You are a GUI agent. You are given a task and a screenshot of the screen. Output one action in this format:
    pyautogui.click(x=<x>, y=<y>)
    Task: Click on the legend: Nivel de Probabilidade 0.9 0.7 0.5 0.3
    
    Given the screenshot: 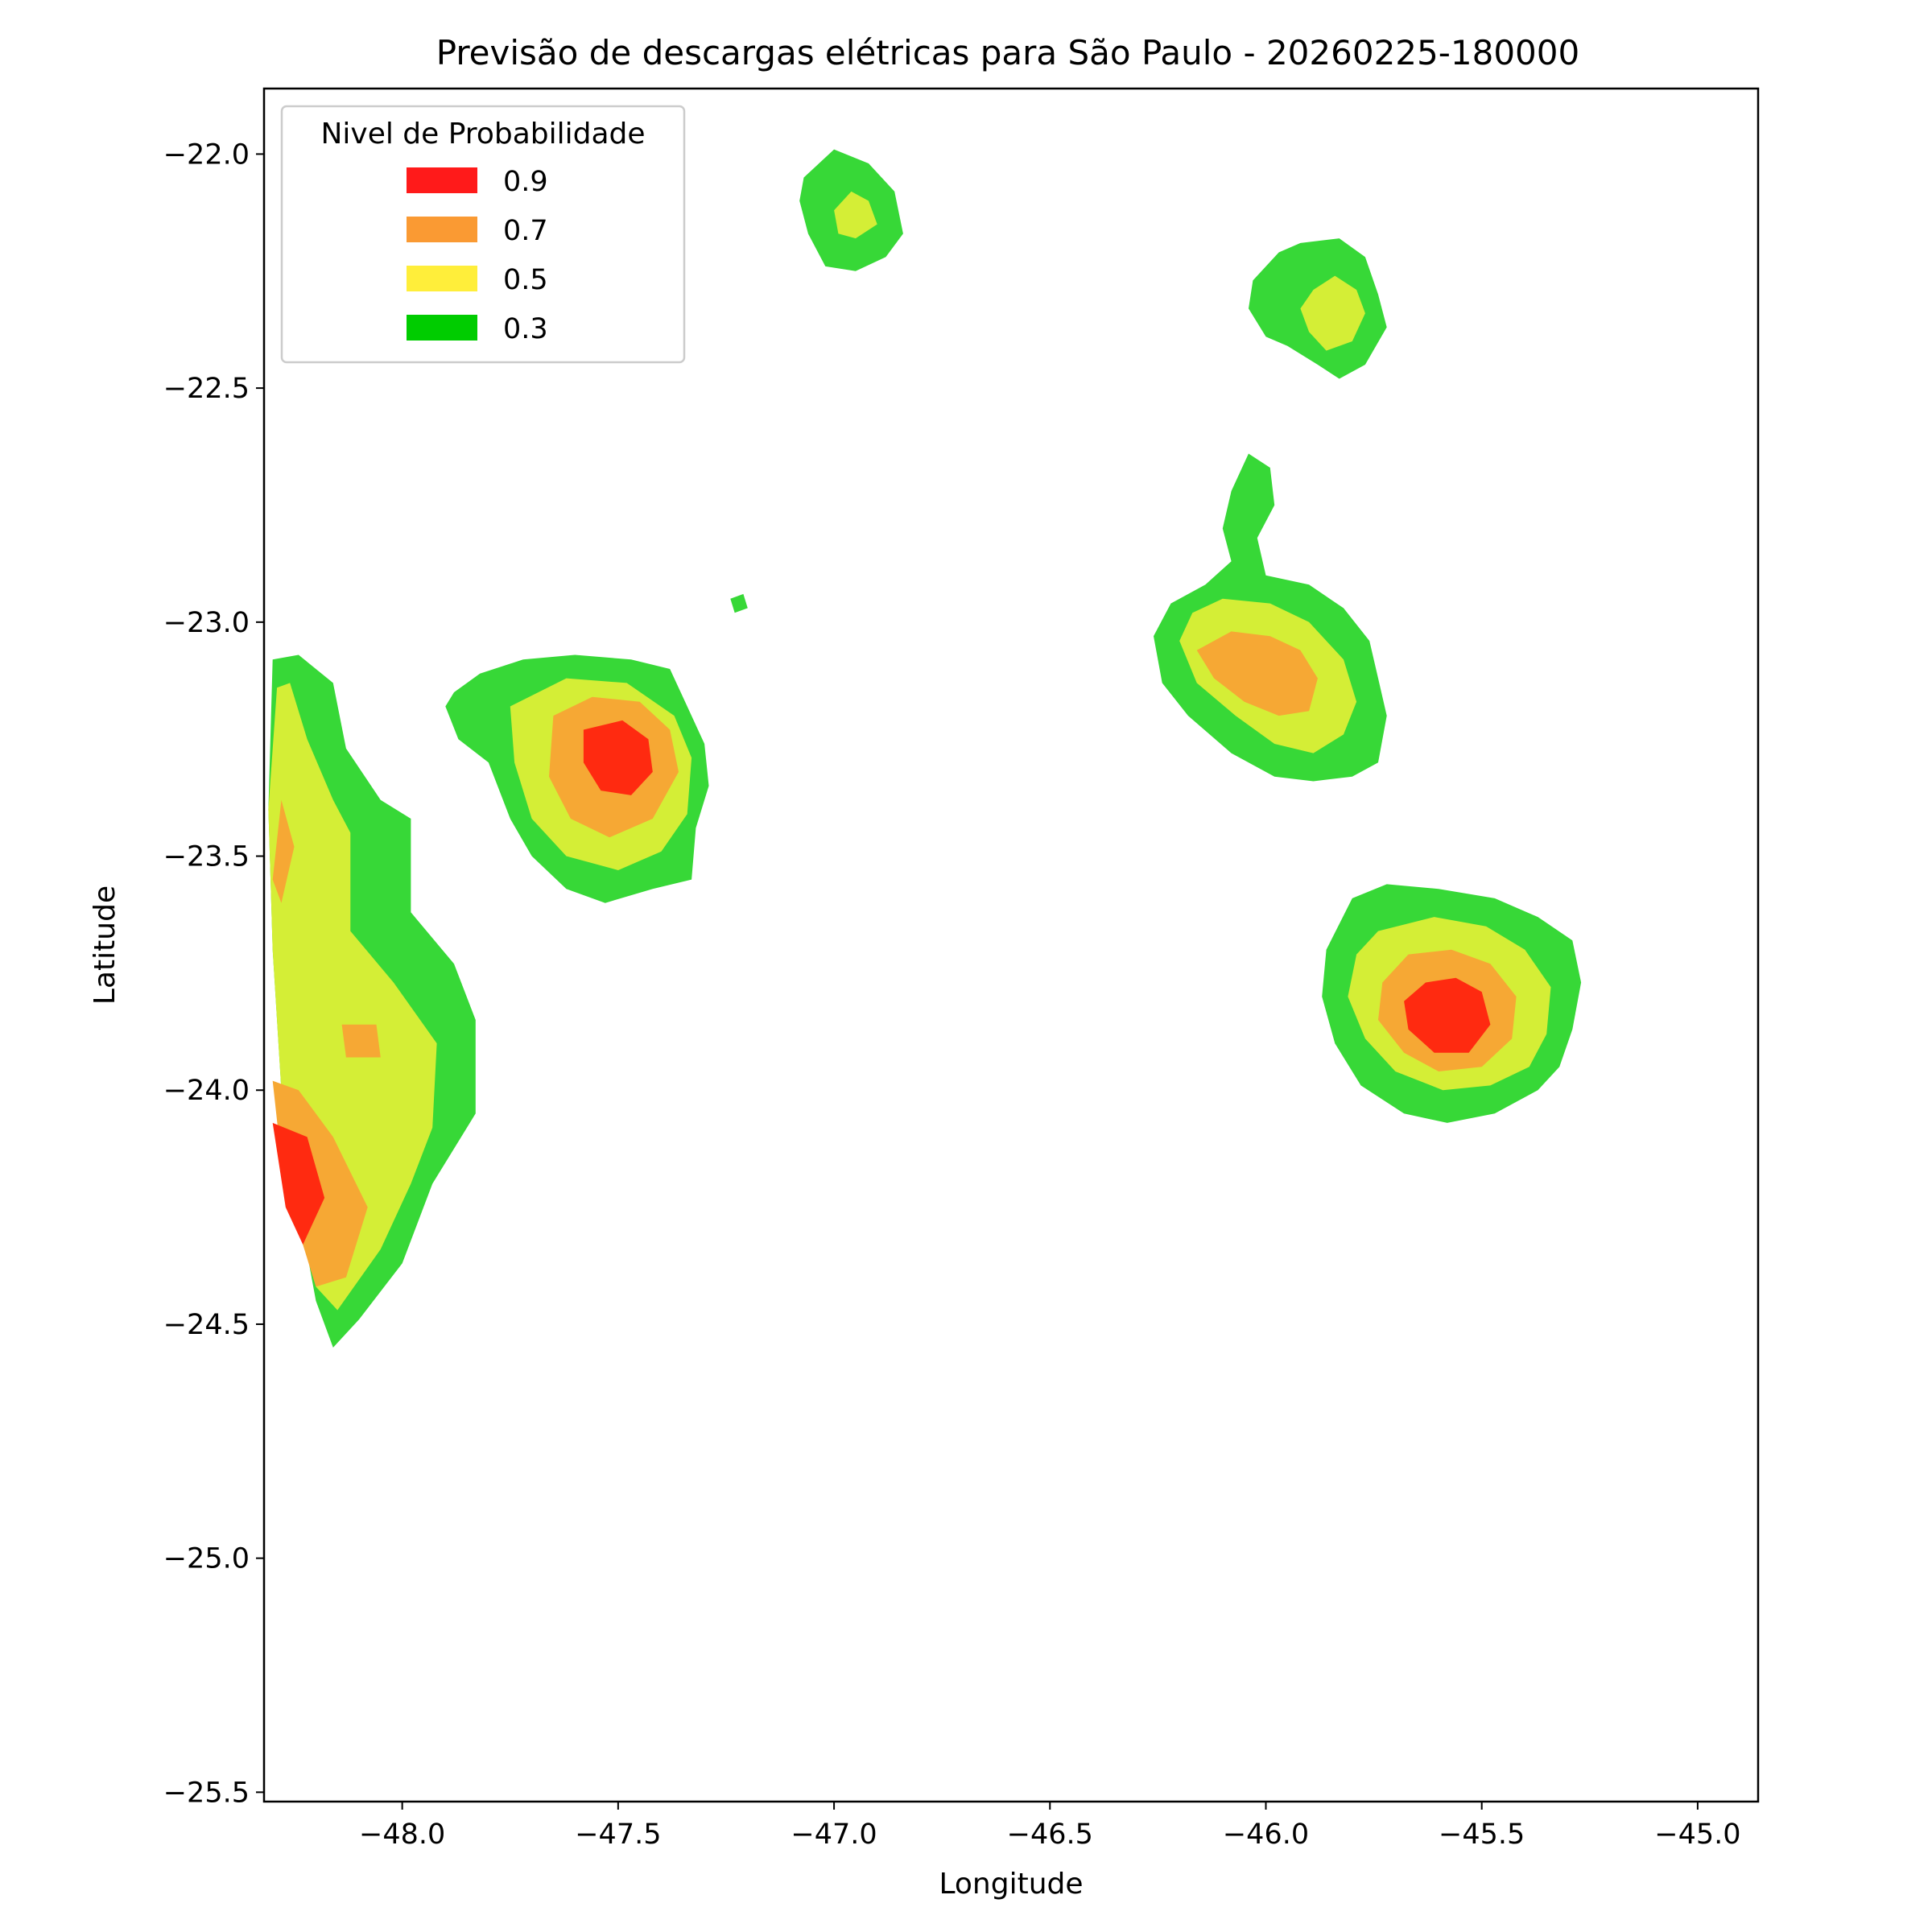 What is the action you would take?
    pyautogui.click(x=483, y=234)
    